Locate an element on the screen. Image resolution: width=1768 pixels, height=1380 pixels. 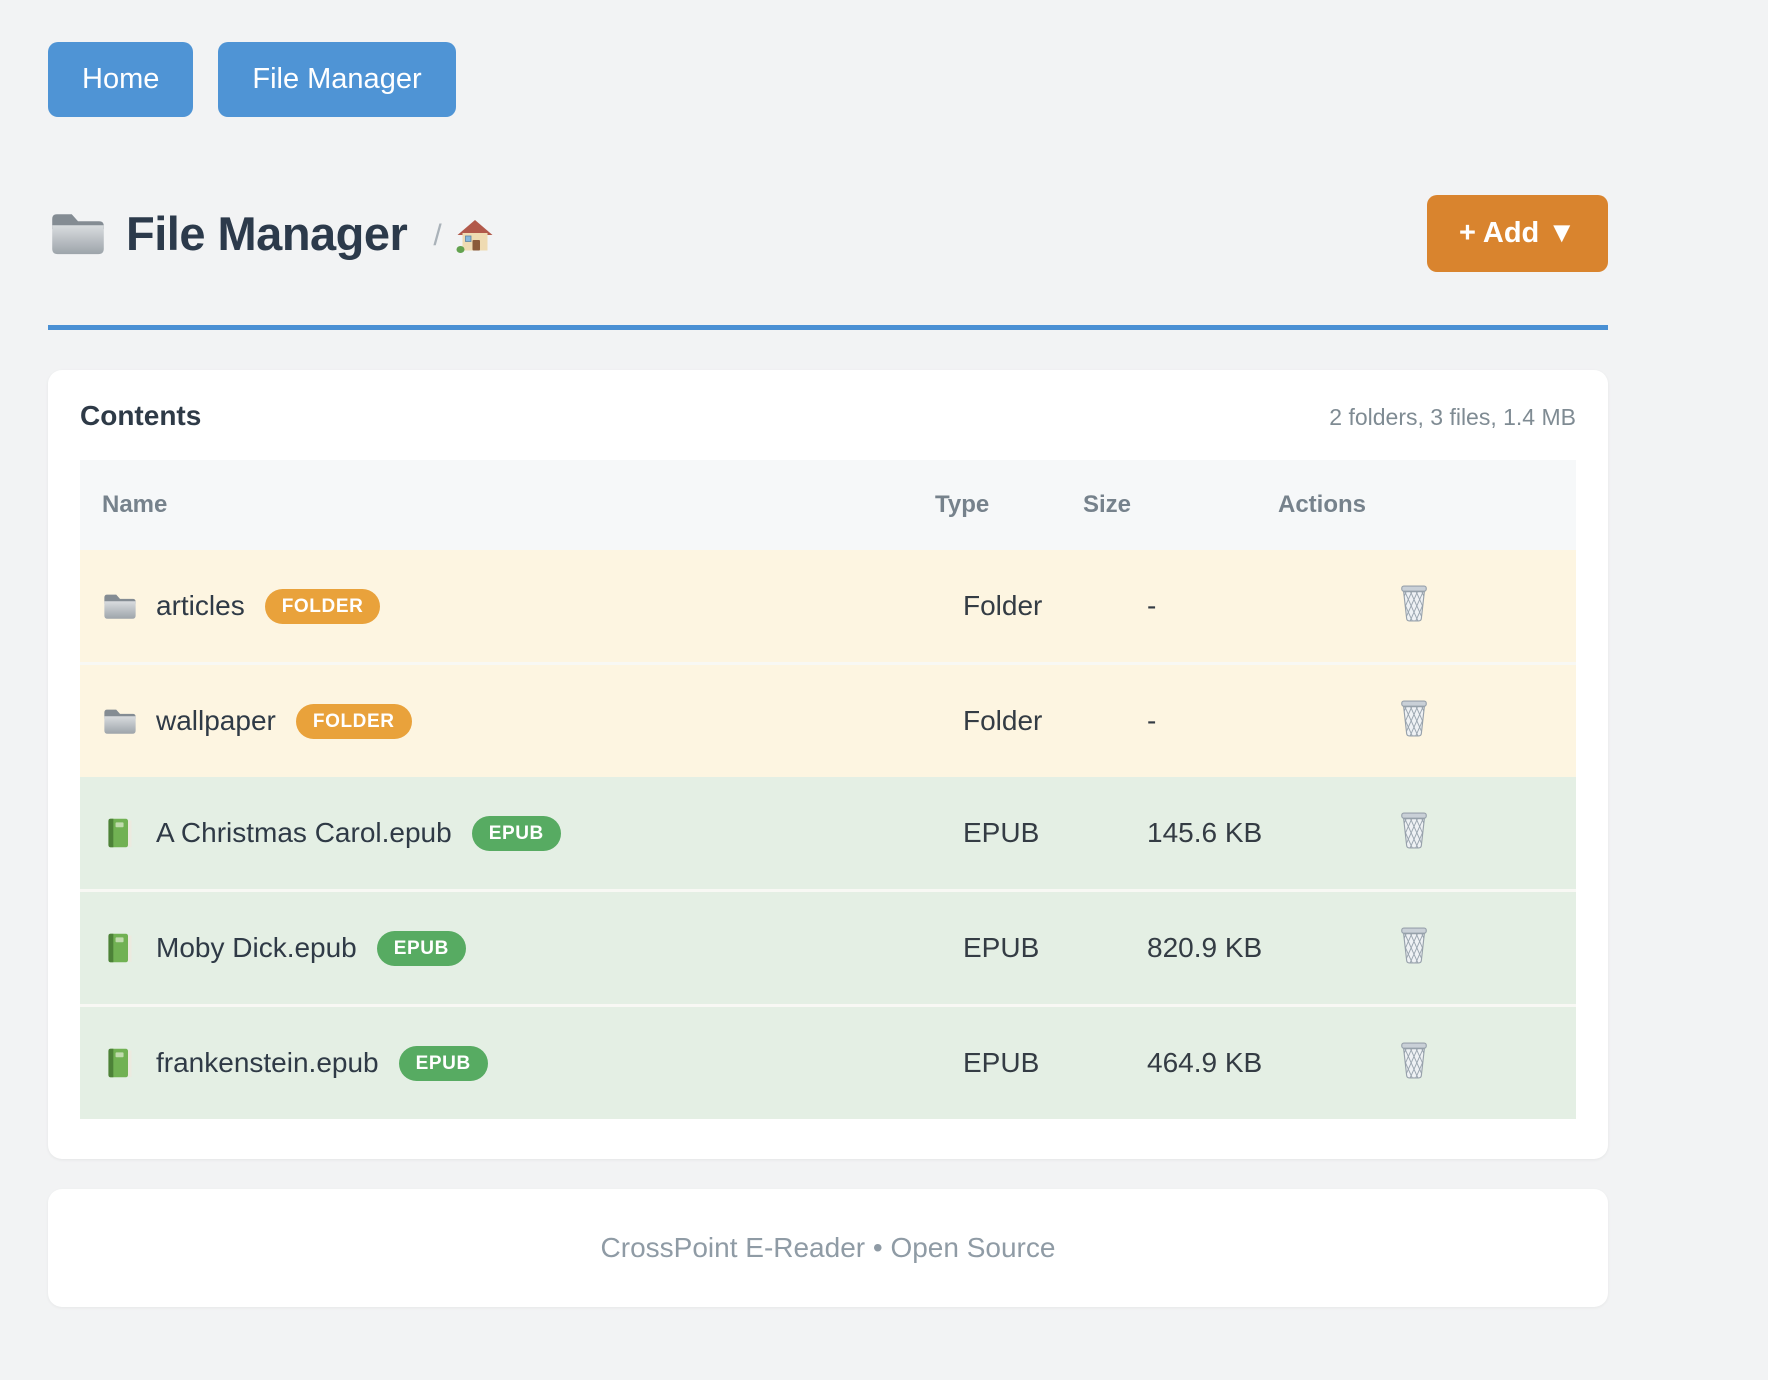
size-cell: 820.9 KB is located at coordinates (1180, 947).